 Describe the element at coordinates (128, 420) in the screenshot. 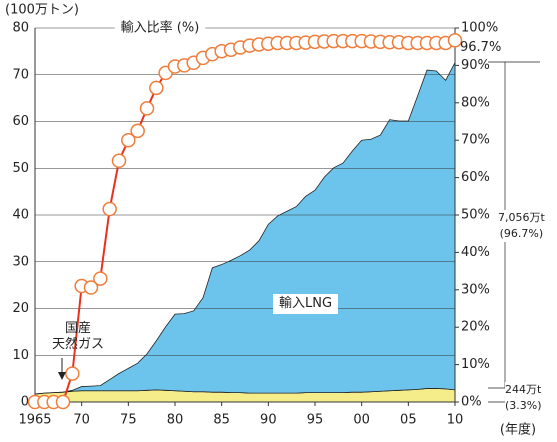

I see `x-tick-label: 75` at that location.